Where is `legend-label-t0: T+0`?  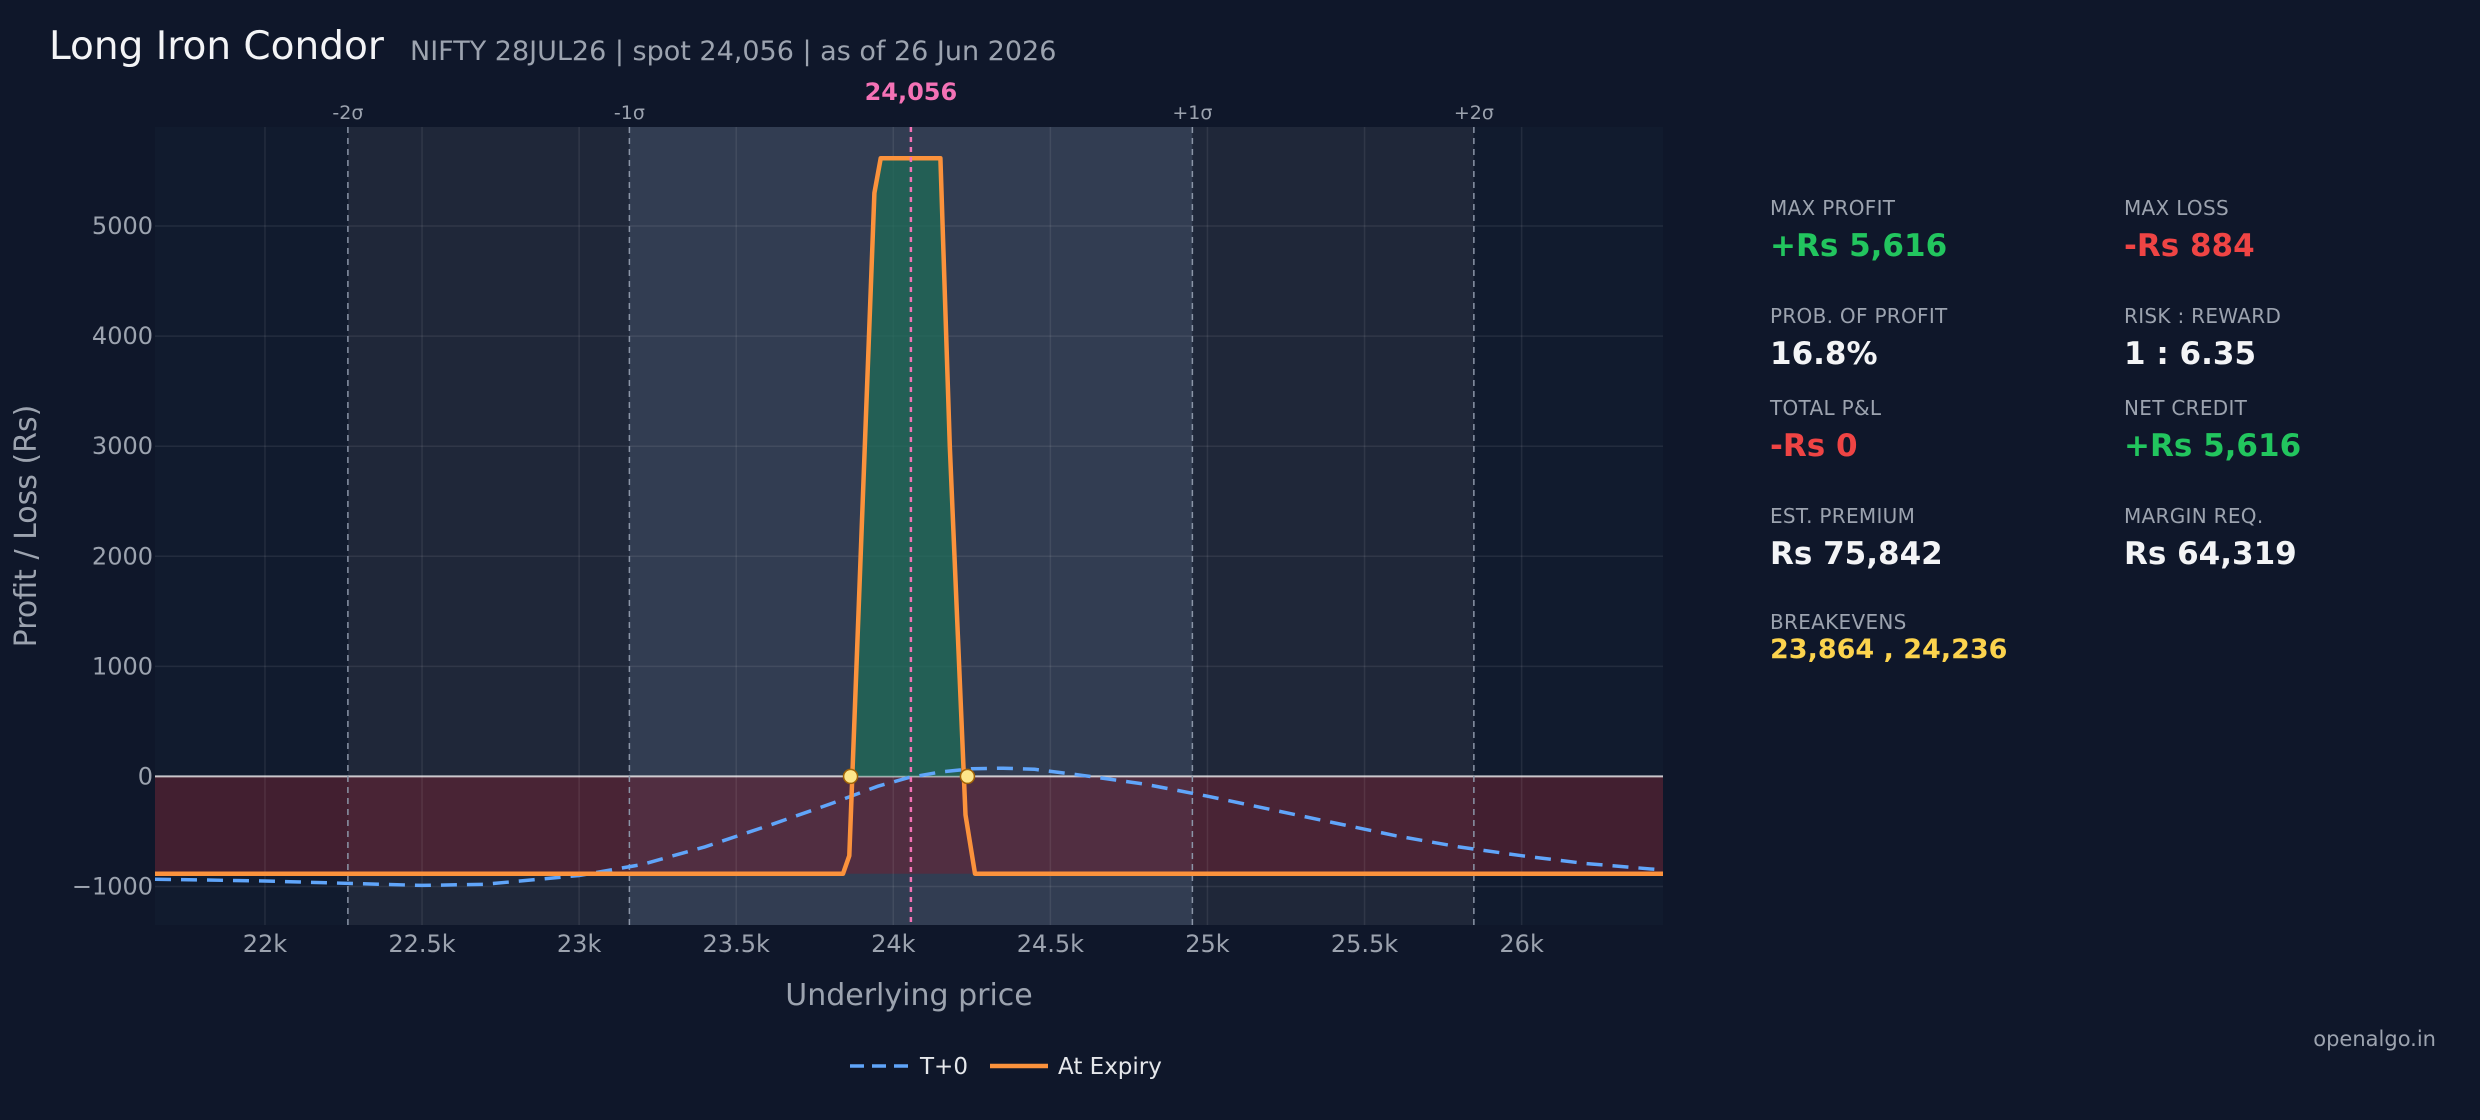
legend-label-t0: T+0 is located at coordinates (943, 1067).